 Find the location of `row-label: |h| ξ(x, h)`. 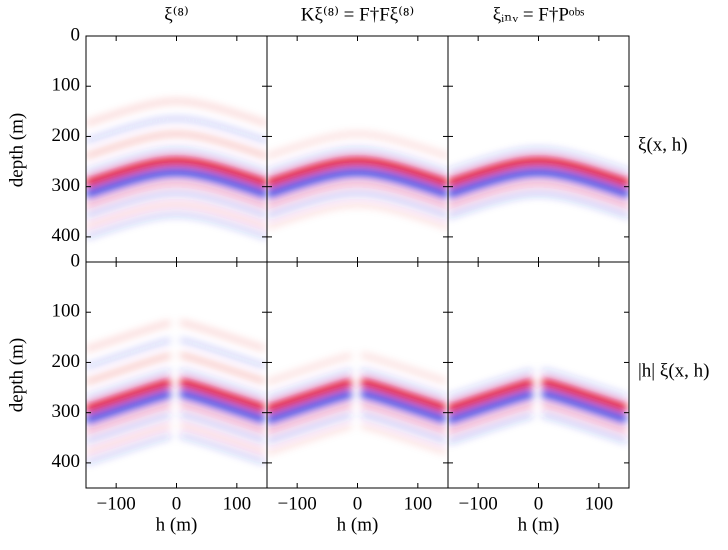

row-label: |h| ξ(x, h) is located at coordinates (673, 370).